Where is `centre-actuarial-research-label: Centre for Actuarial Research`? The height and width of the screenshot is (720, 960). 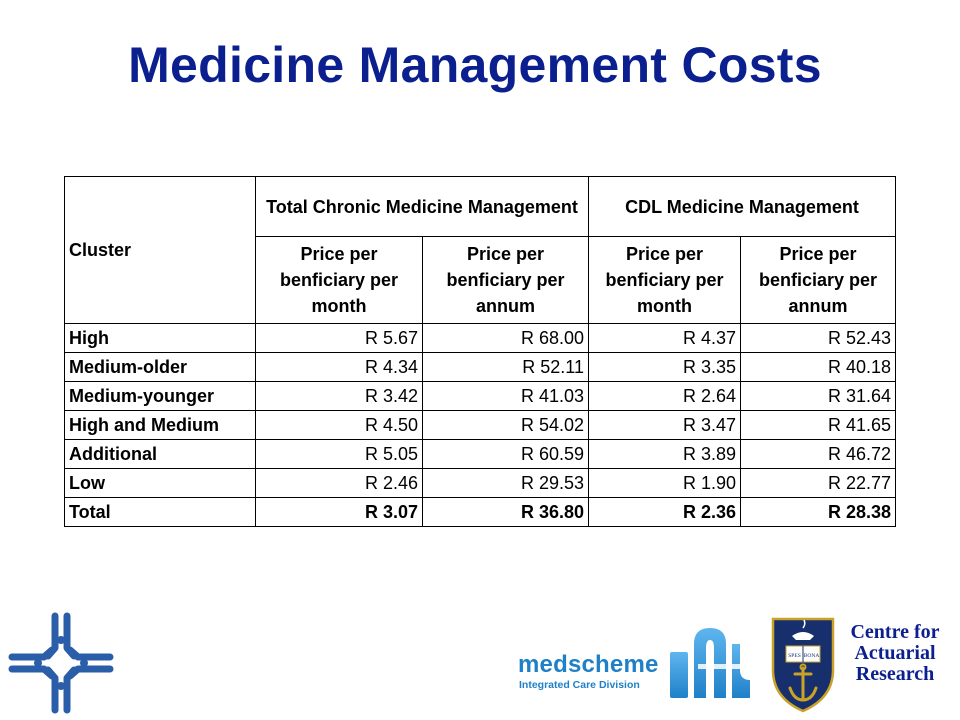
centre-actuarial-research-label: Centre for Actuarial Research is located at coordinates (895, 653).